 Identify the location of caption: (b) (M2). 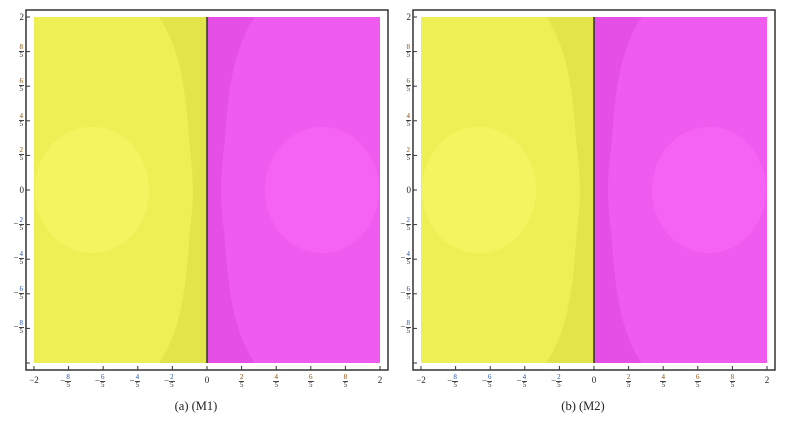
(583, 406).